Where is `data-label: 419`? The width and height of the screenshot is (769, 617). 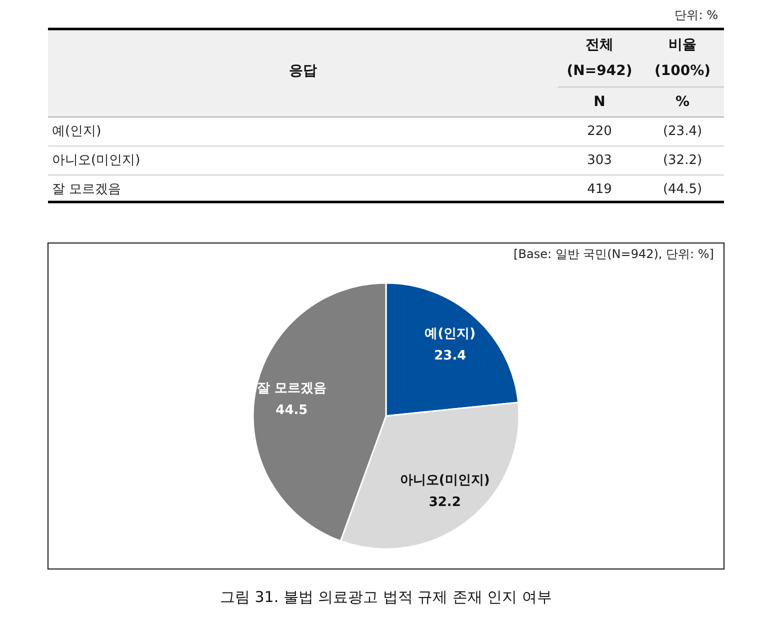
data-label: 419 is located at coordinates (599, 189).